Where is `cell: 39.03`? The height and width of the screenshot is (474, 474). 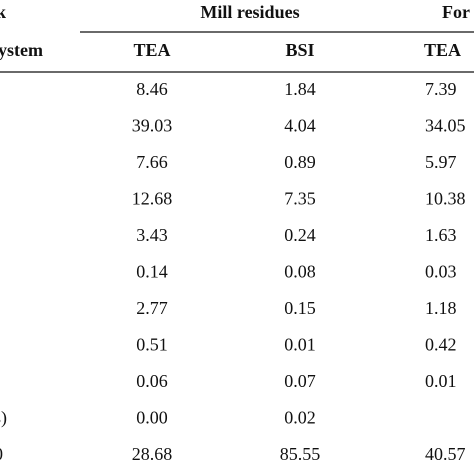 cell: 39.03 is located at coordinates (152, 126).